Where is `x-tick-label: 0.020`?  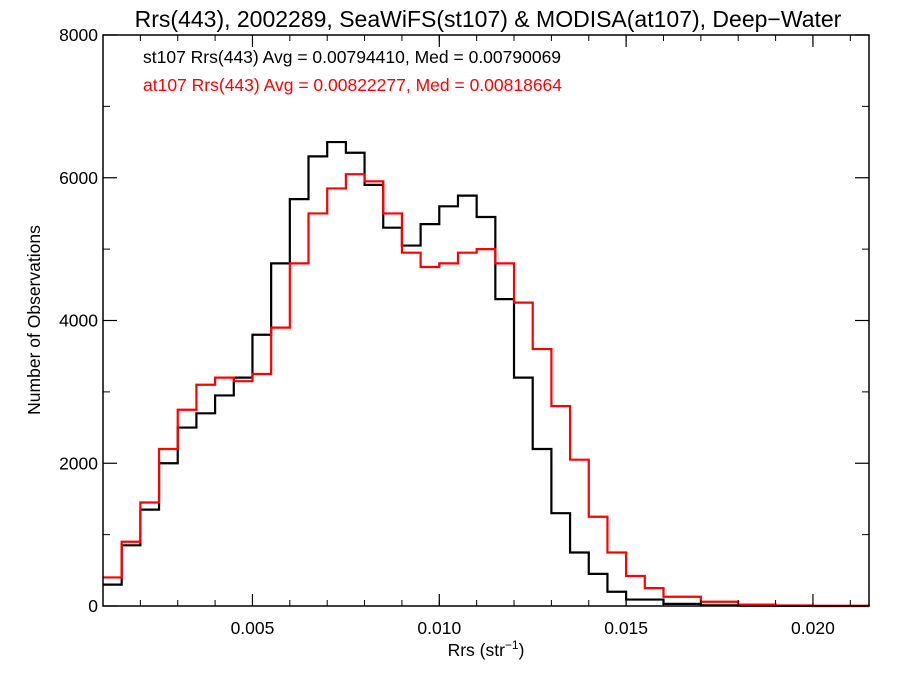
x-tick-label: 0.020 is located at coordinates (813, 628).